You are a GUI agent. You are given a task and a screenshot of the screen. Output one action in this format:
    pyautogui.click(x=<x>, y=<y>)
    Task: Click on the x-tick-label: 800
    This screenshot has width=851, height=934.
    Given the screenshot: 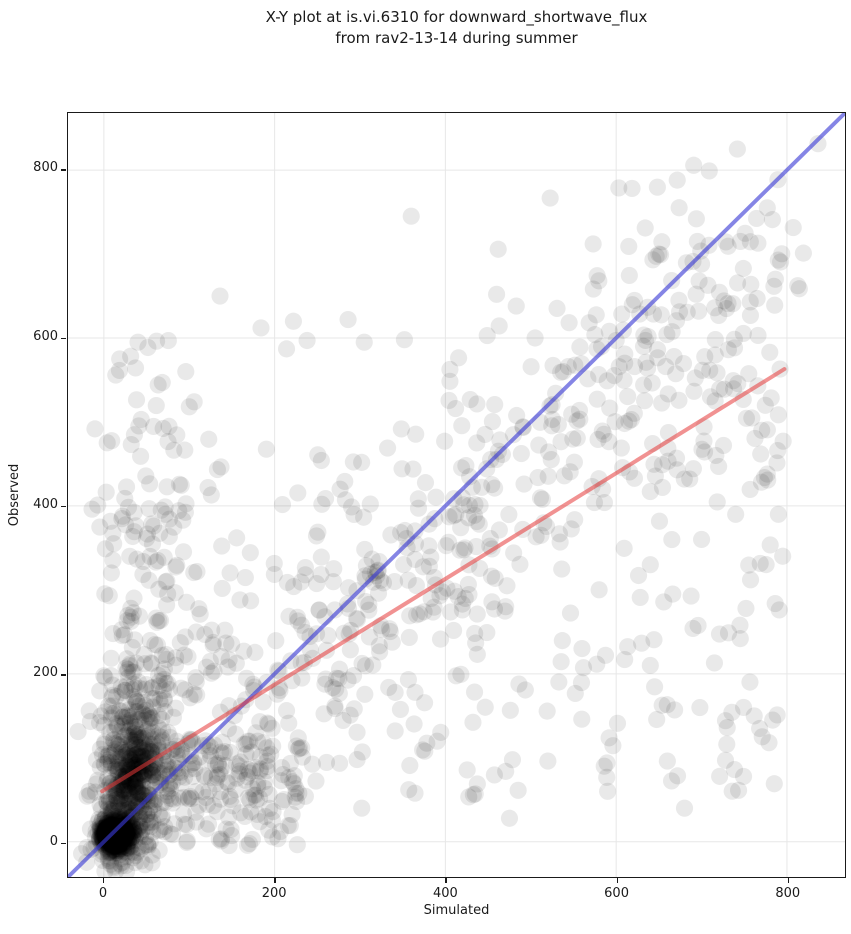 What is the action you would take?
    pyautogui.click(x=788, y=893)
    